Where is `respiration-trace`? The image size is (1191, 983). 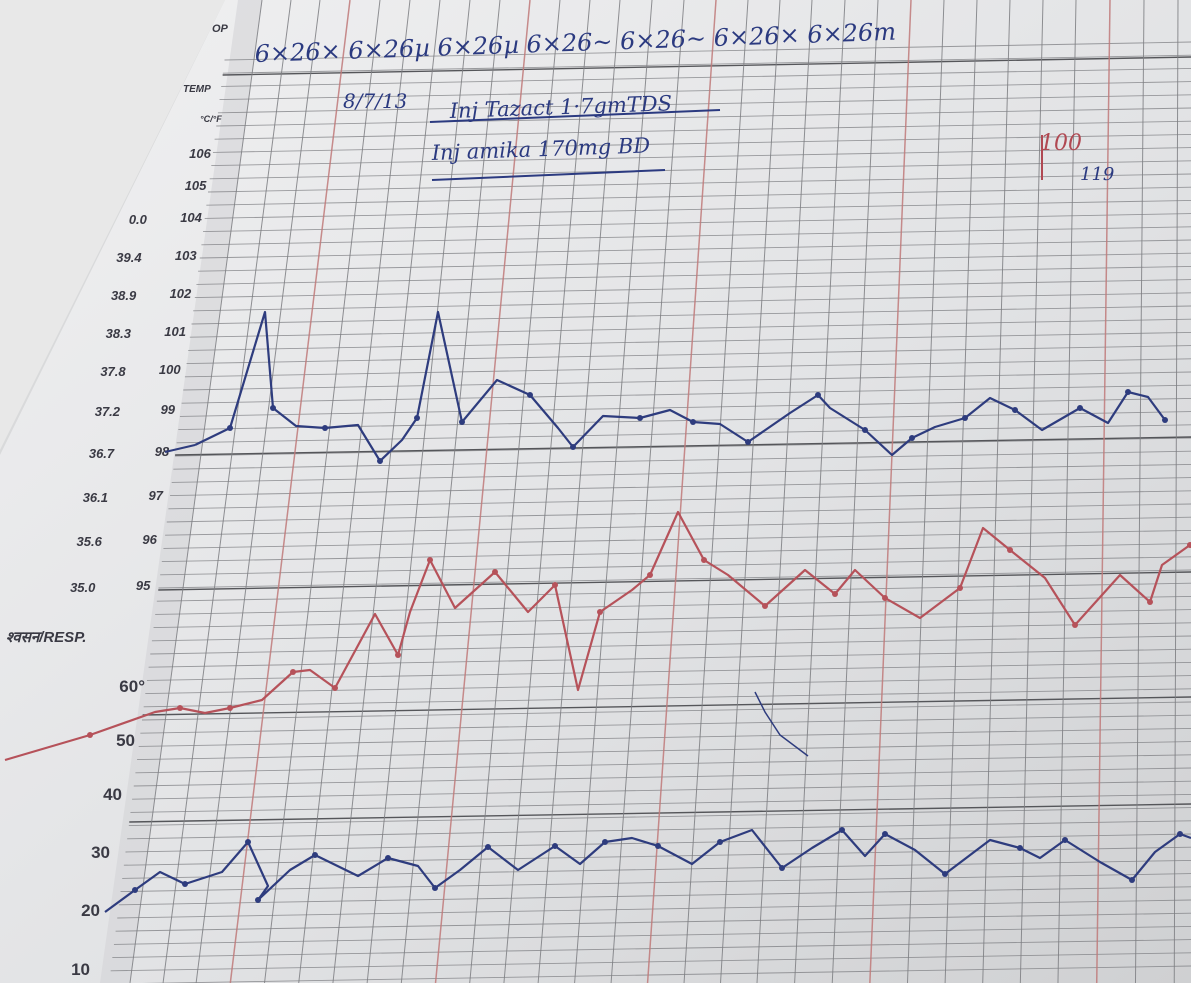 respiration-trace is located at coordinates (647, 870).